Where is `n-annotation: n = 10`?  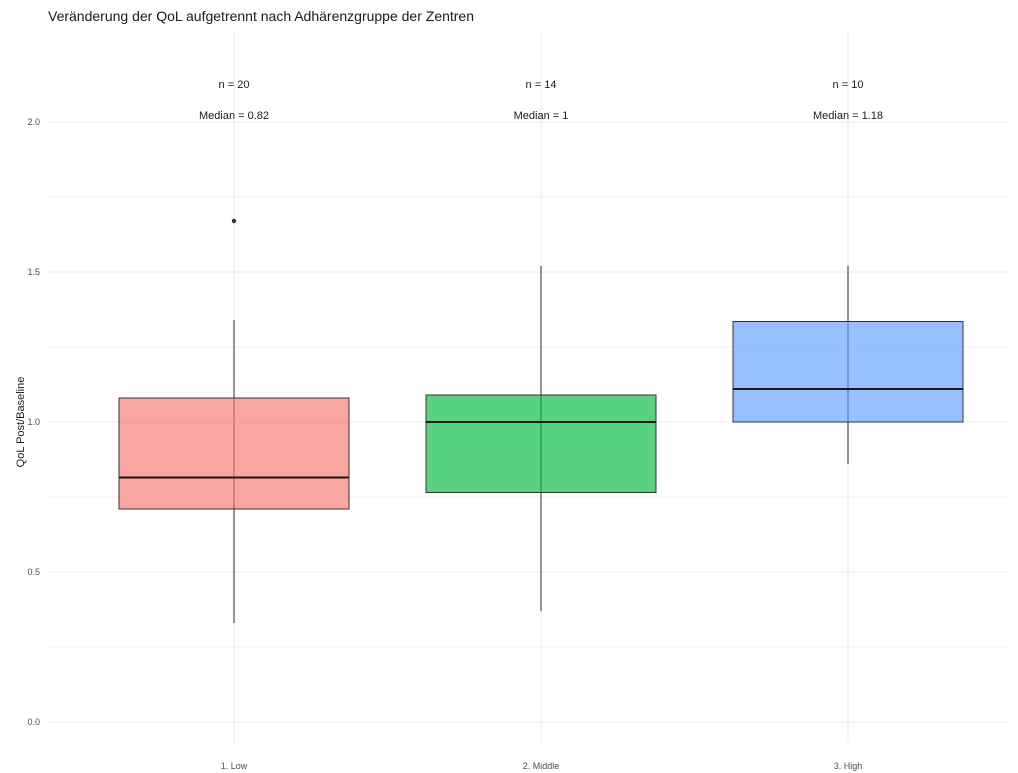 n-annotation: n = 10 is located at coordinates (848, 85).